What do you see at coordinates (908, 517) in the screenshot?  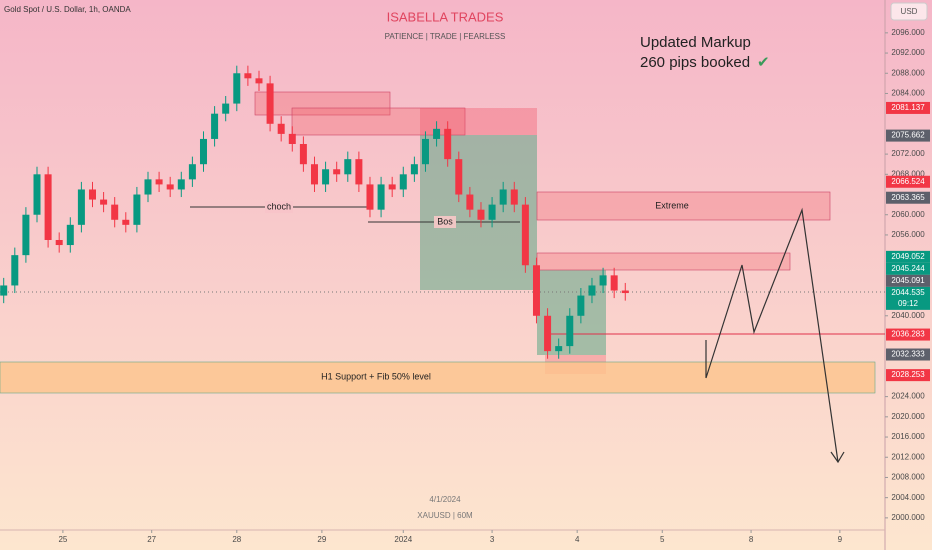 I see `y-tick-label: 2000.000` at bounding box center [908, 517].